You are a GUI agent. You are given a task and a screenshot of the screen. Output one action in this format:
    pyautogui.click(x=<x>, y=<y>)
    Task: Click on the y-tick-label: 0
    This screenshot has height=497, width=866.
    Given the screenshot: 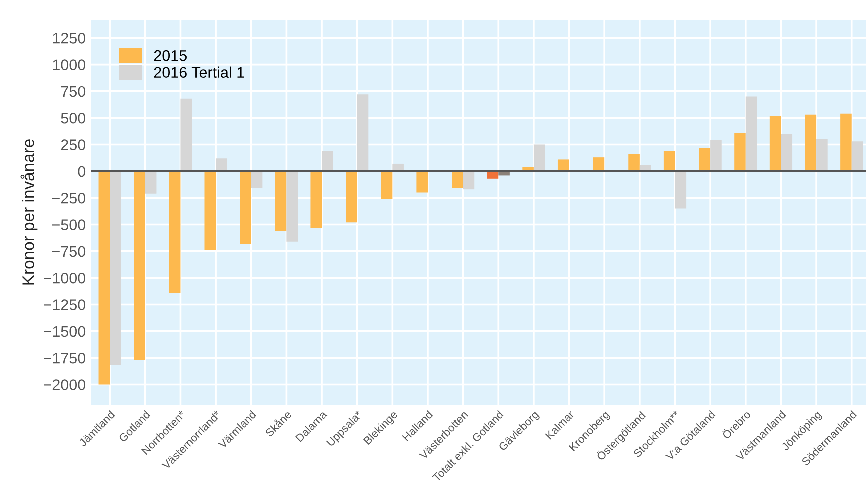 What is the action you would take?
    pyautogui.click(x=82, y=172)
    